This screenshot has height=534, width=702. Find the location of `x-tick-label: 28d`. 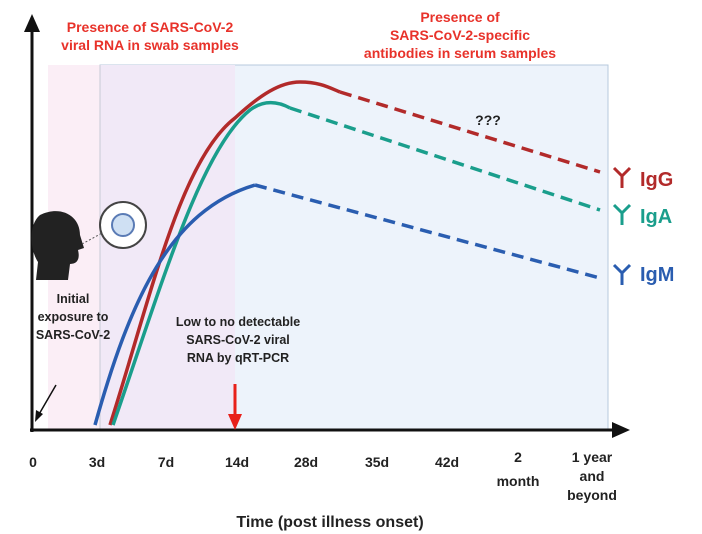

x-tick-label: 28d is located at coordinates (306, 462).